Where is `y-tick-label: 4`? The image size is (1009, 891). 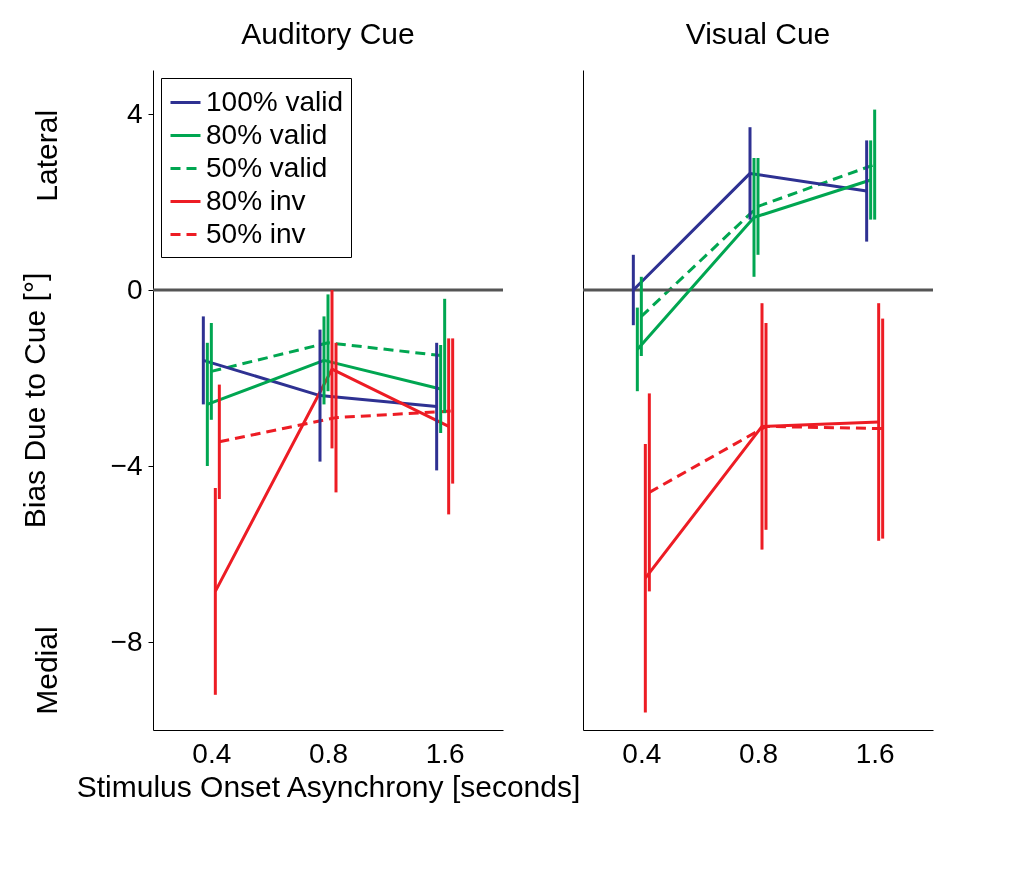
y-tick-label: 4 is located at coordinates (134, 113).